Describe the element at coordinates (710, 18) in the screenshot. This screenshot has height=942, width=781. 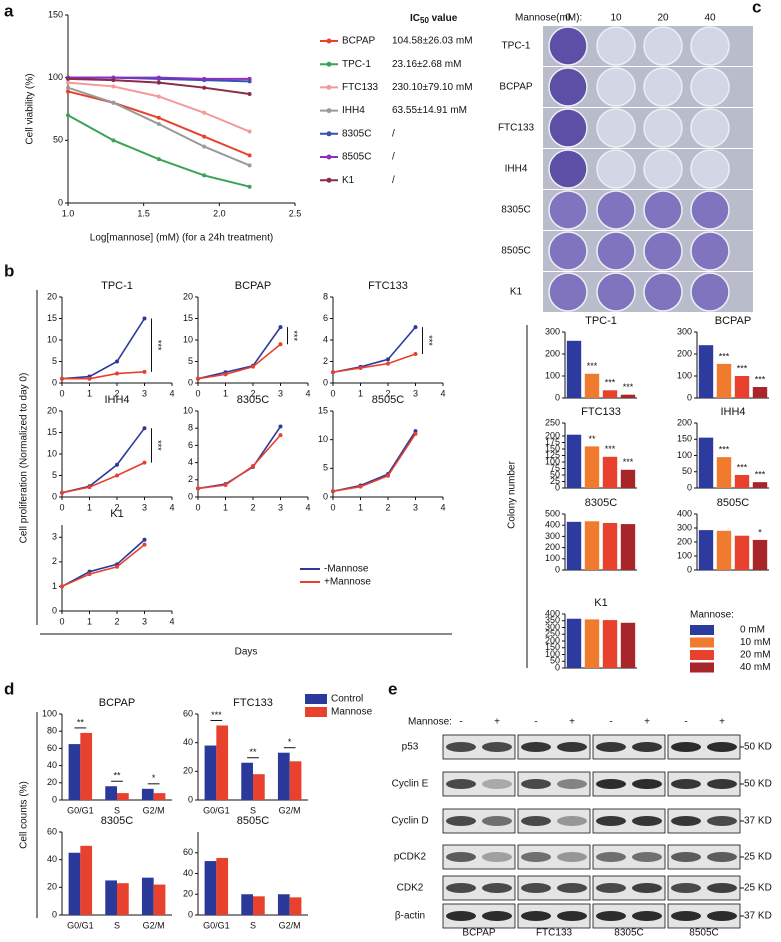
I see `dose-label: 40` at that location.